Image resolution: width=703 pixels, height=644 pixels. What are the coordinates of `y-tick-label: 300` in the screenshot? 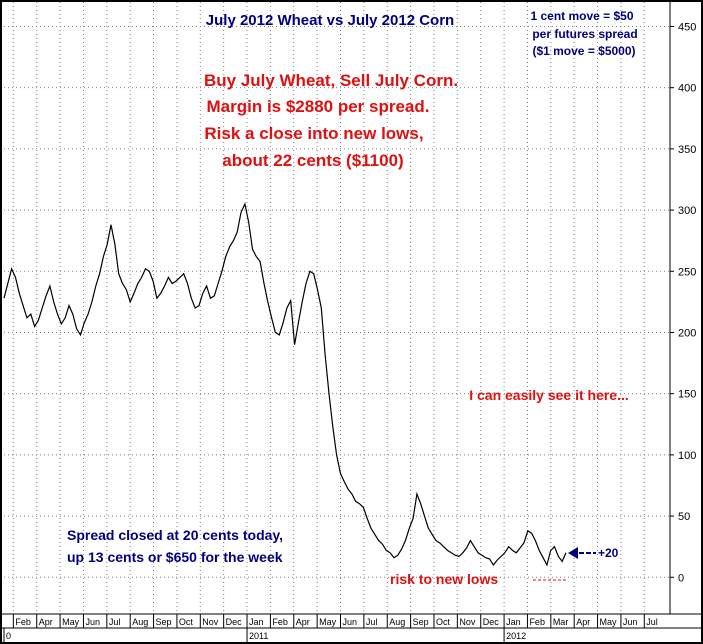 It's located at (687, 211).